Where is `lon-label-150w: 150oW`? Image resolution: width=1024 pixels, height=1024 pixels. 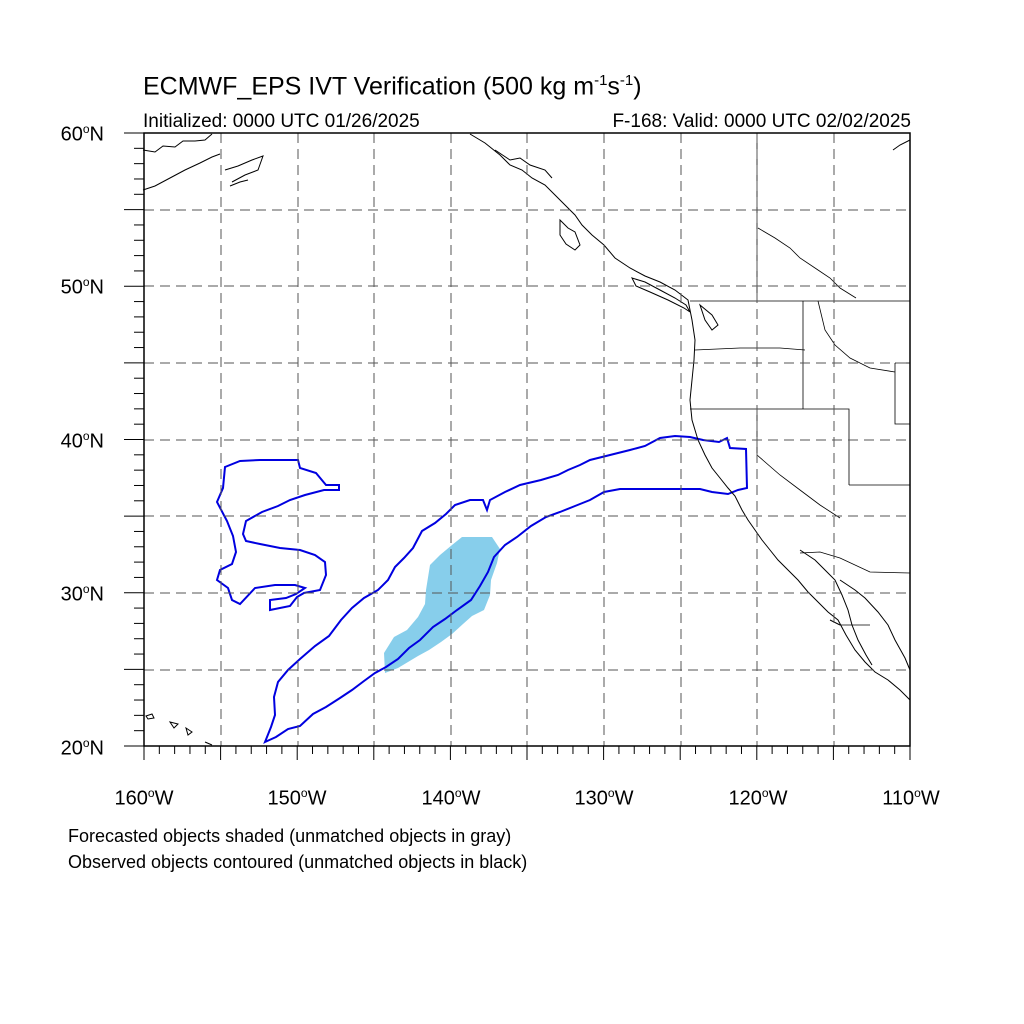 lon-label-150w: 150oW is located at coordinates (297, 798).